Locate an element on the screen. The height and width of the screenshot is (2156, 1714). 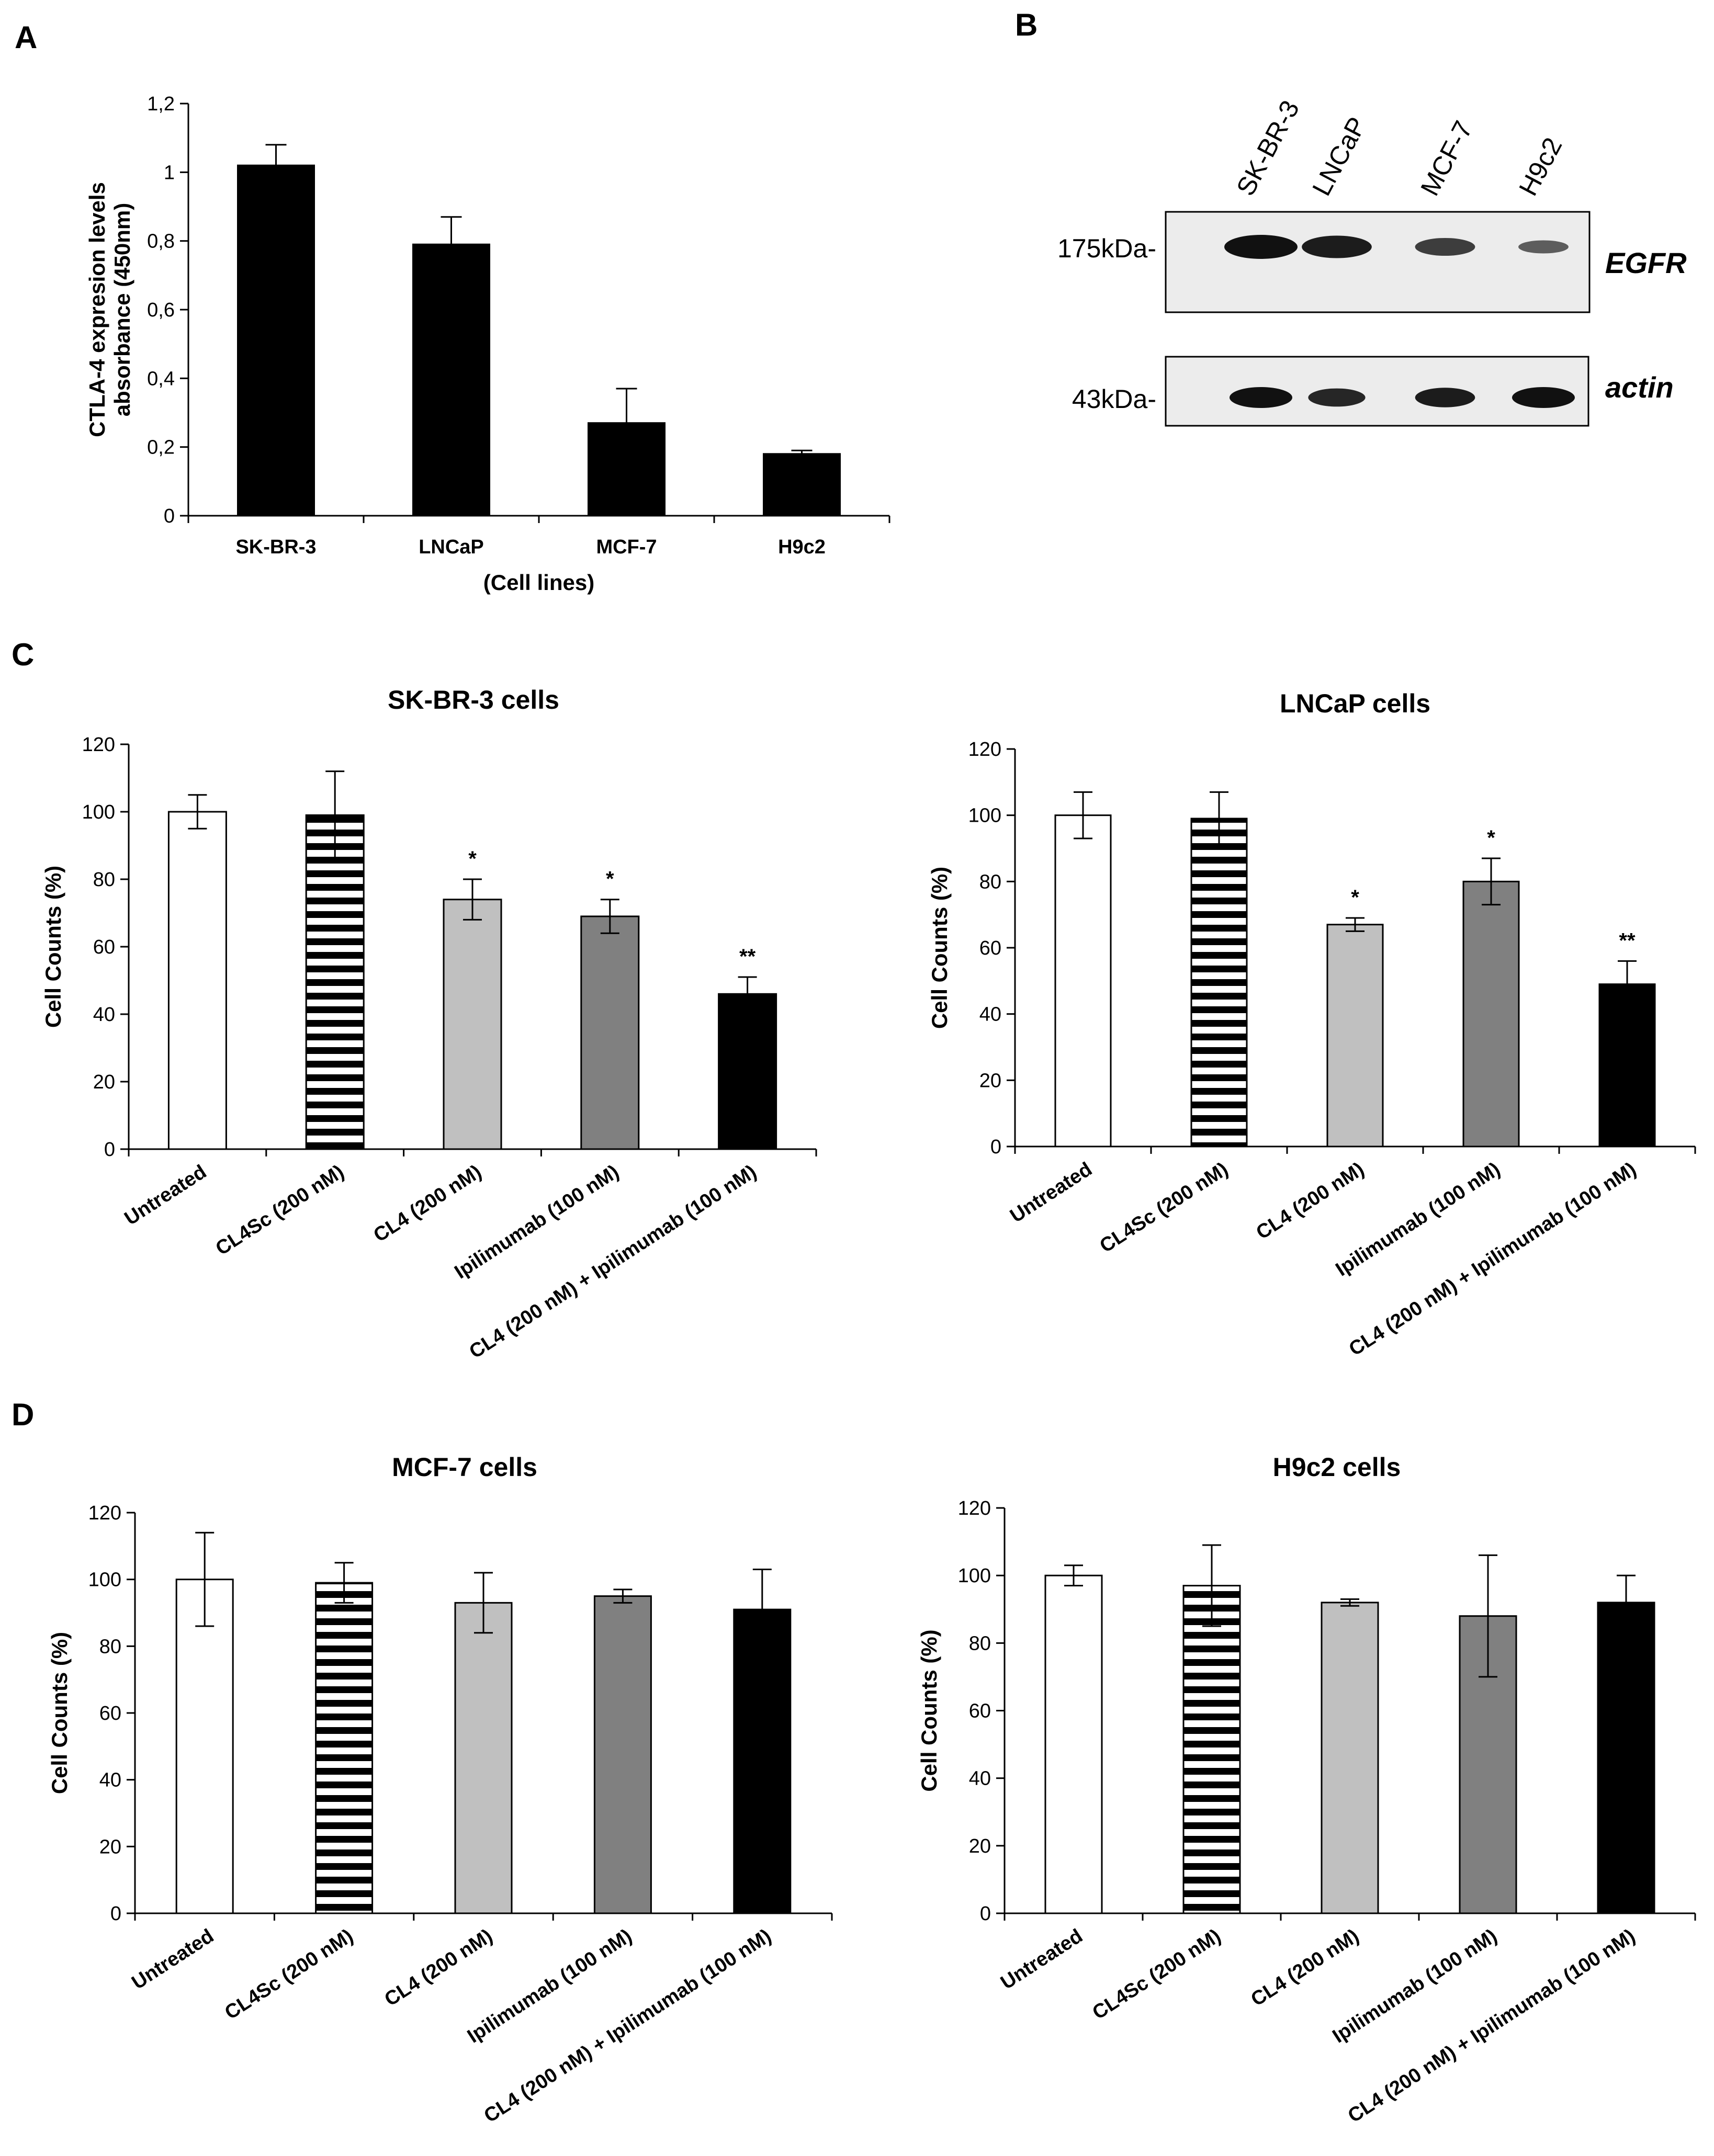
category-label: MCF-7 is located at coordinates (627, 547).